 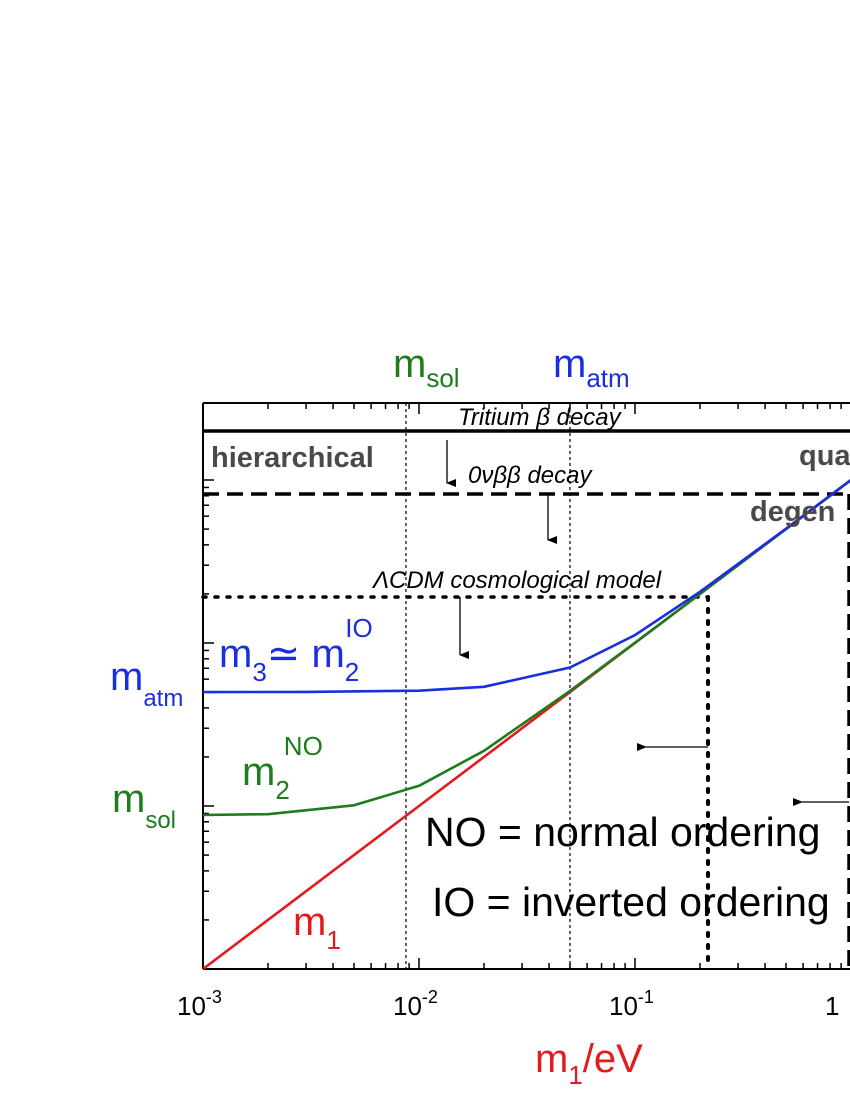 What do you see at coordinates (426, 367) in the screenshot?
I see `top-msol-label: msol` at bounding box center [426, 367].